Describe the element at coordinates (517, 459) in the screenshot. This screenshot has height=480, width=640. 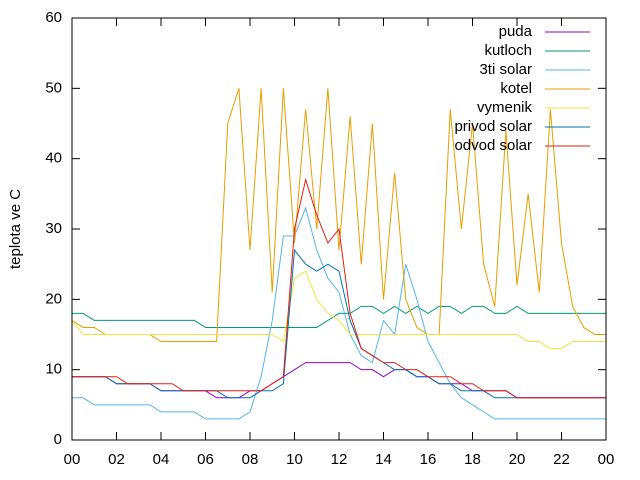
I see `x-tick-label: 20` at that location.